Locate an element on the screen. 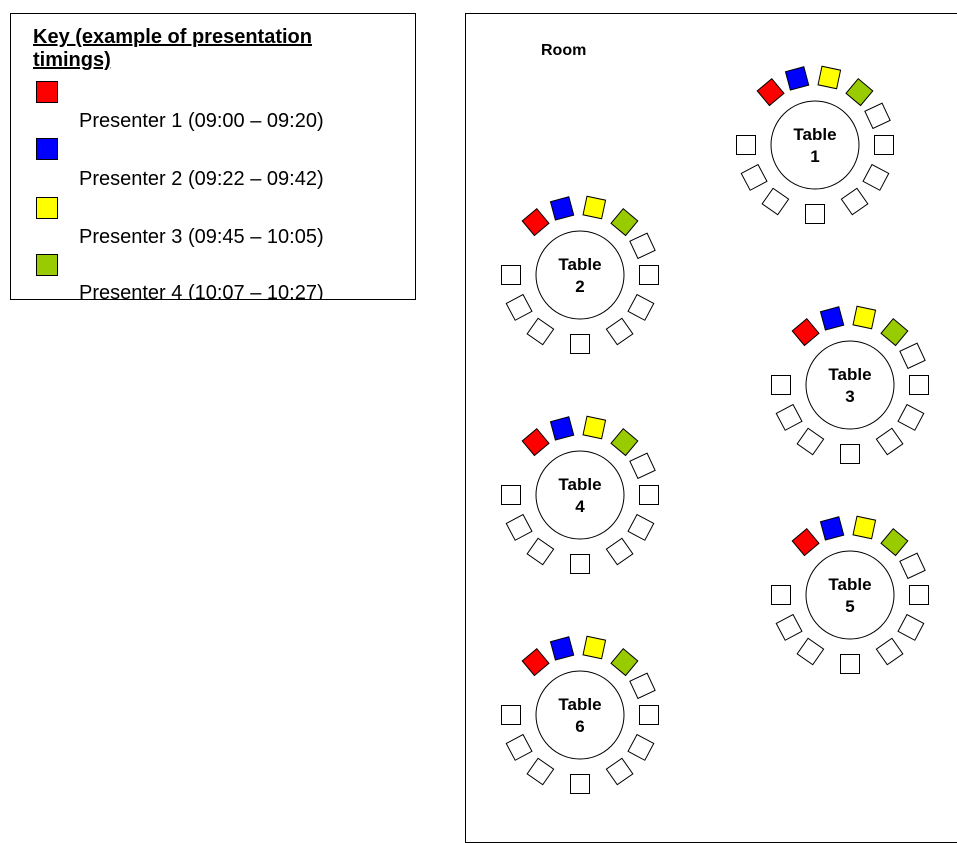  key-title: Key (example of presentation timings) is located at coordinates (172, 48).